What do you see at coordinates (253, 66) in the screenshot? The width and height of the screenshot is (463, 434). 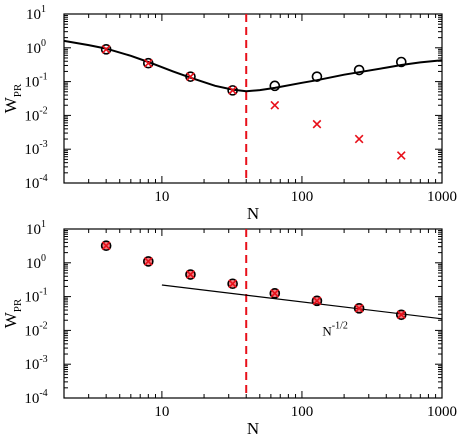 I see `fit-curve` at bounding box center [253, 66].